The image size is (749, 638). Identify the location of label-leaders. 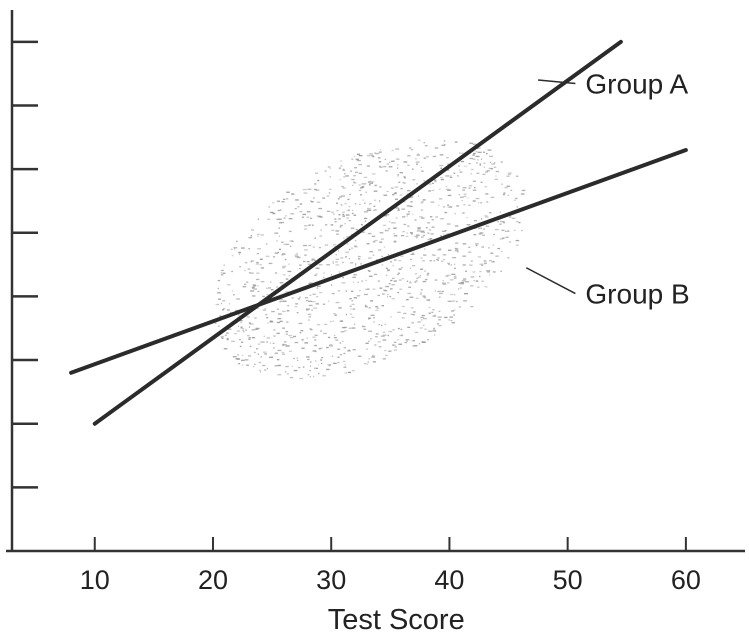
(550, 187).